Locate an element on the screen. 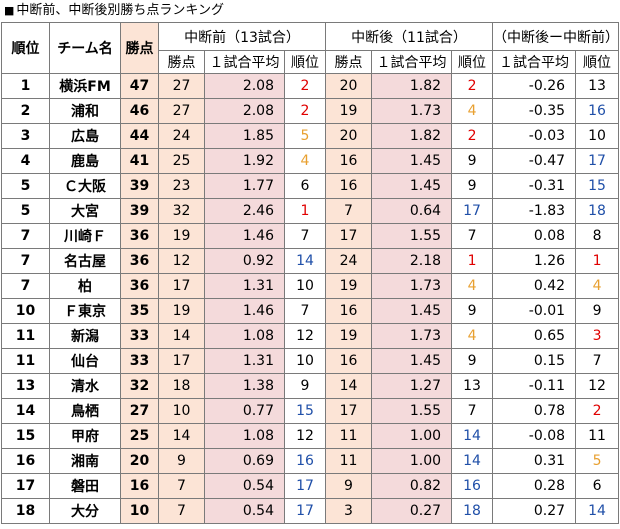 This screenshot has width=620, height=529. cell-after-rank: 1 is located at coordinates (472, 261).